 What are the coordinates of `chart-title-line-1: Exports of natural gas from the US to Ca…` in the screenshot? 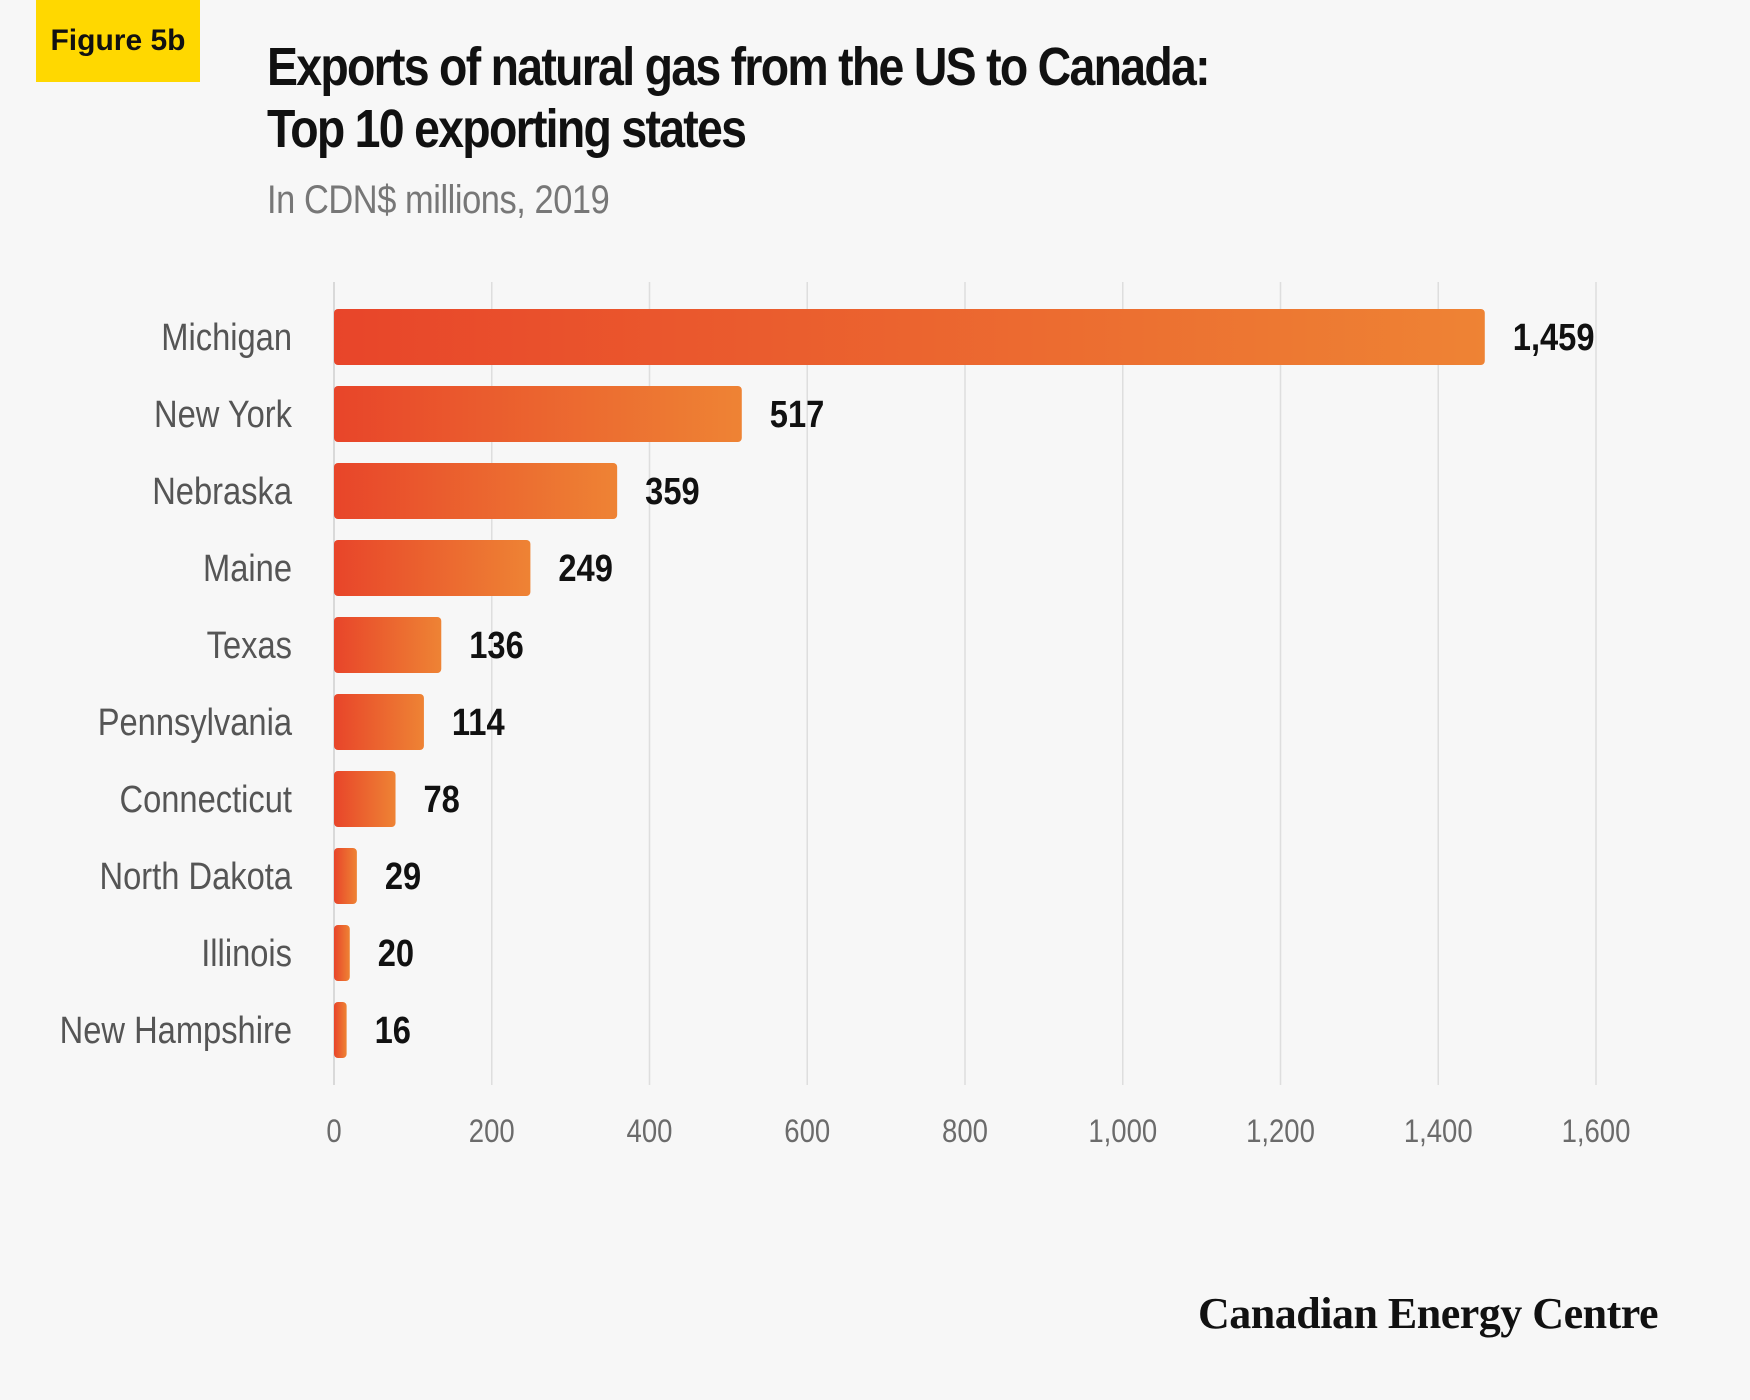 It's located at (739, 67).